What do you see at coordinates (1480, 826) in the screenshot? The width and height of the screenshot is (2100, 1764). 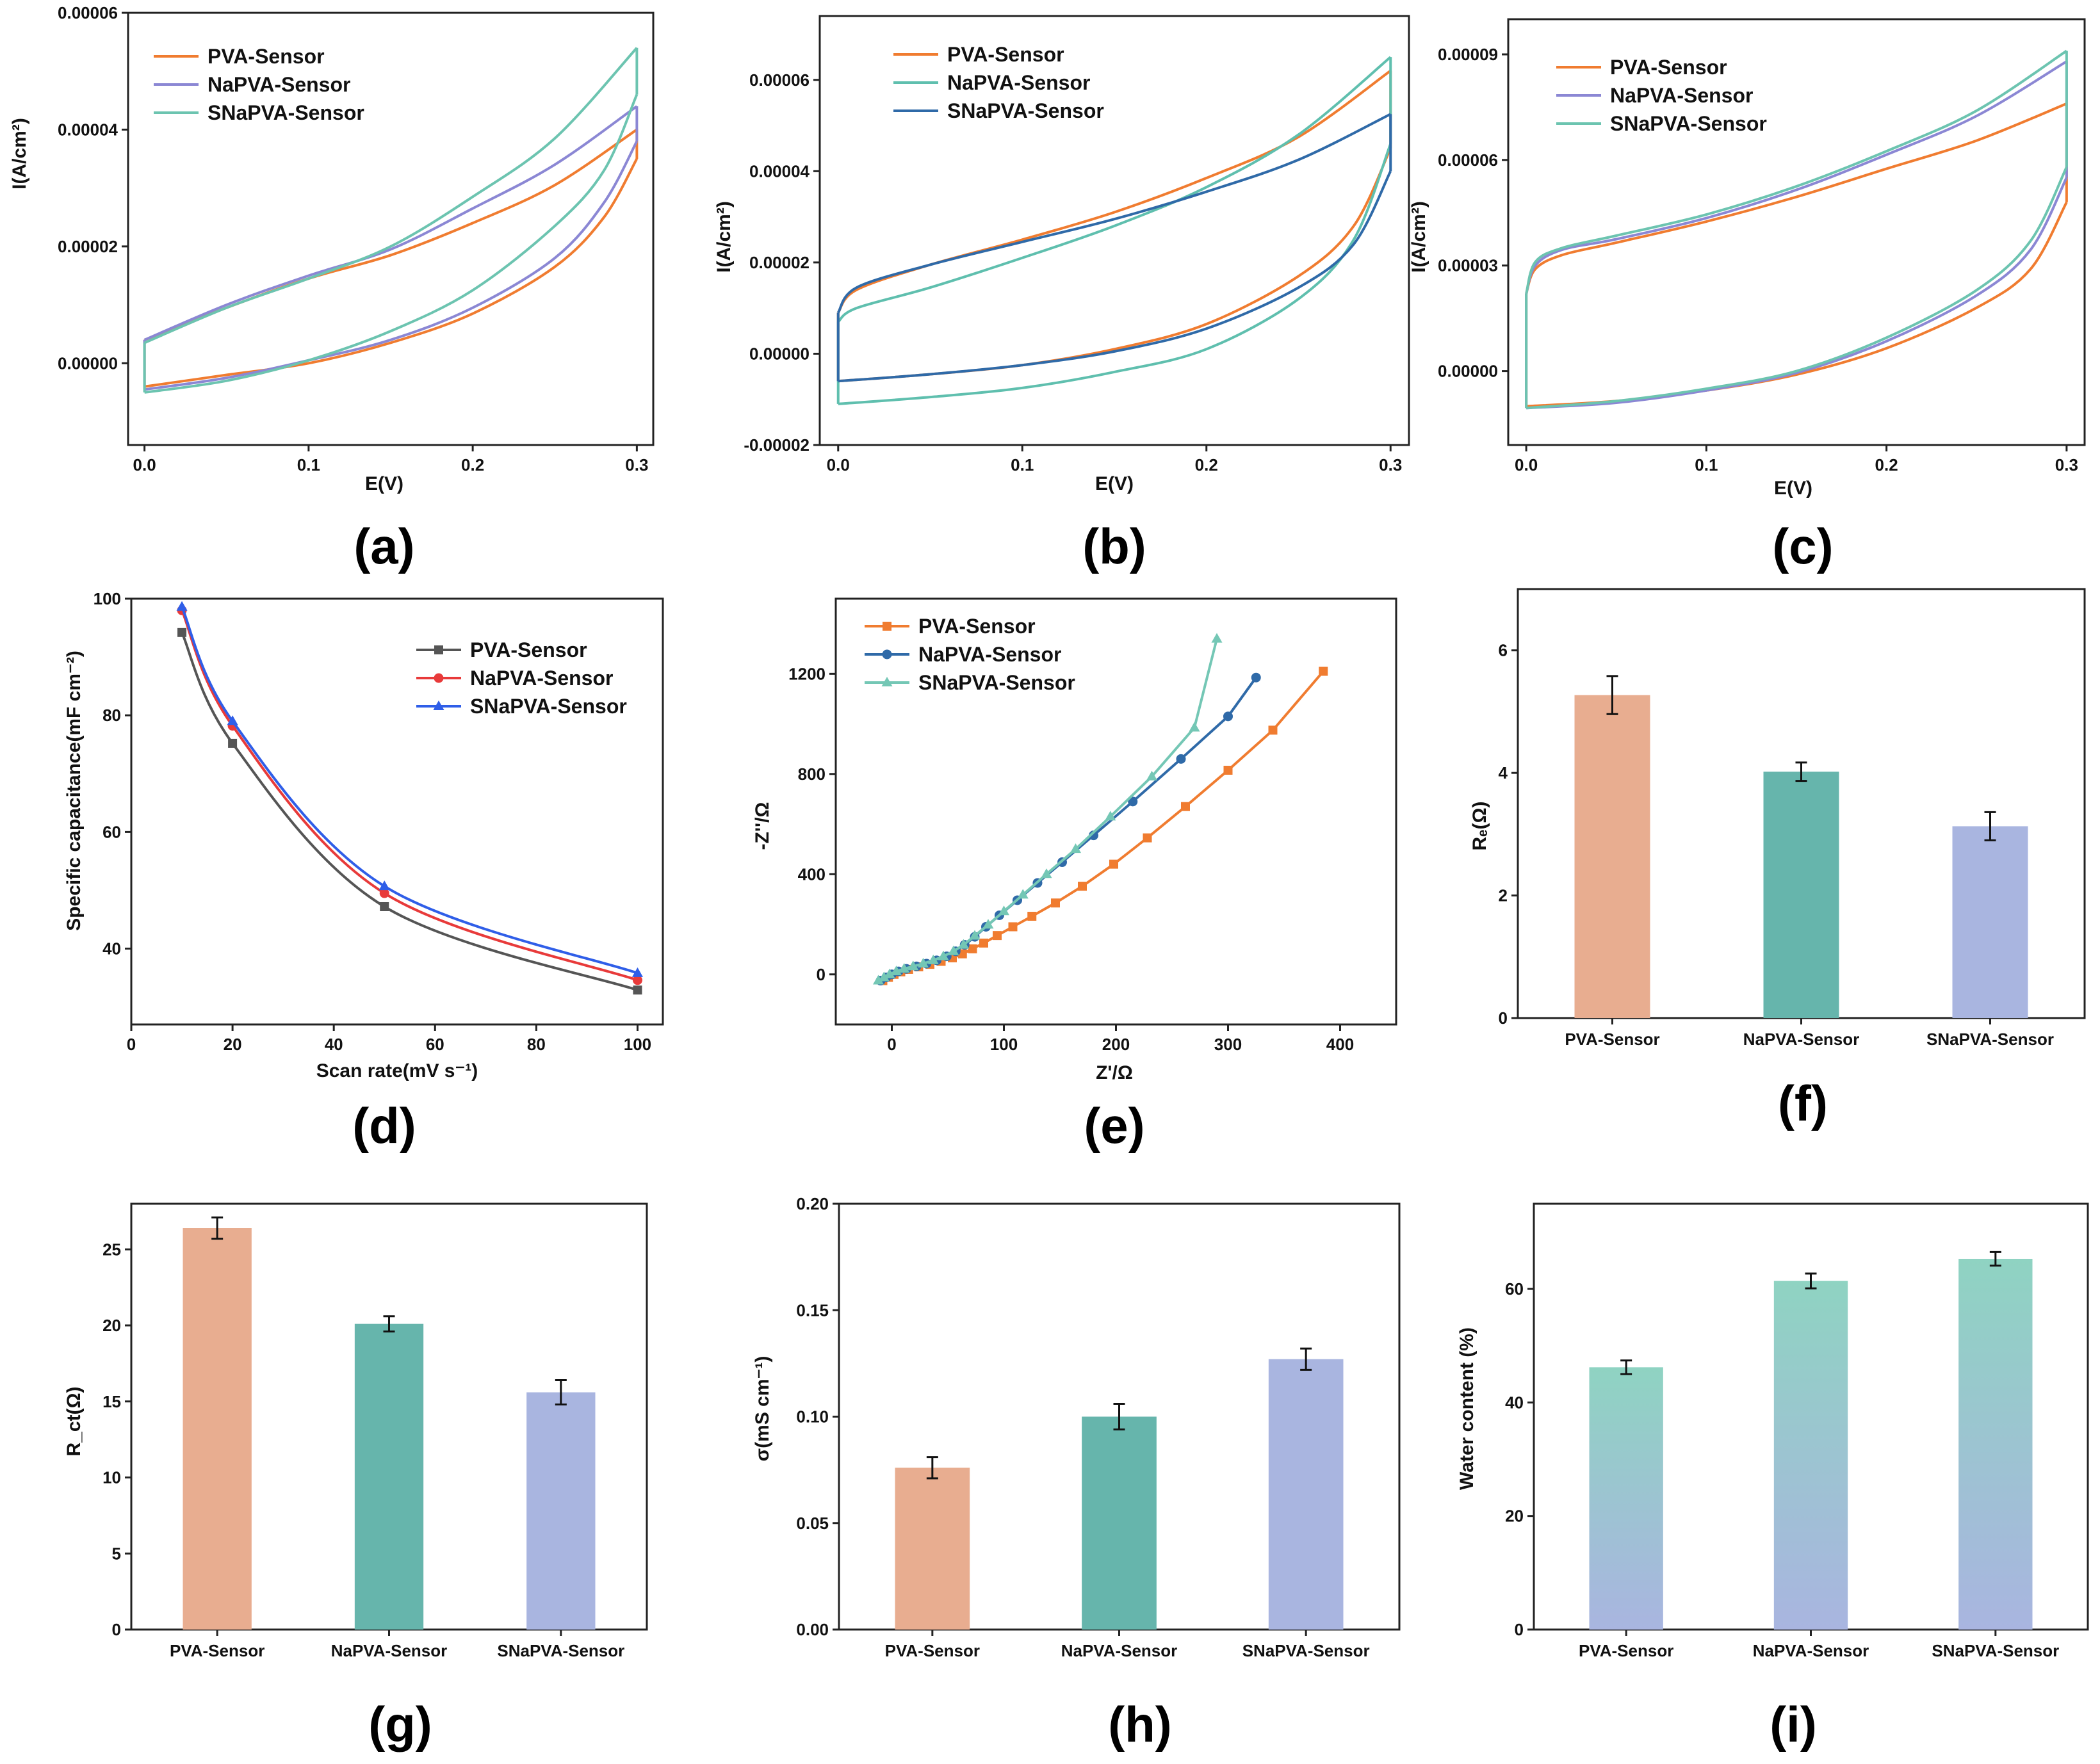 I see `ylabel-f: Rₑ(Ω)` at bounding box center [1480, 826].